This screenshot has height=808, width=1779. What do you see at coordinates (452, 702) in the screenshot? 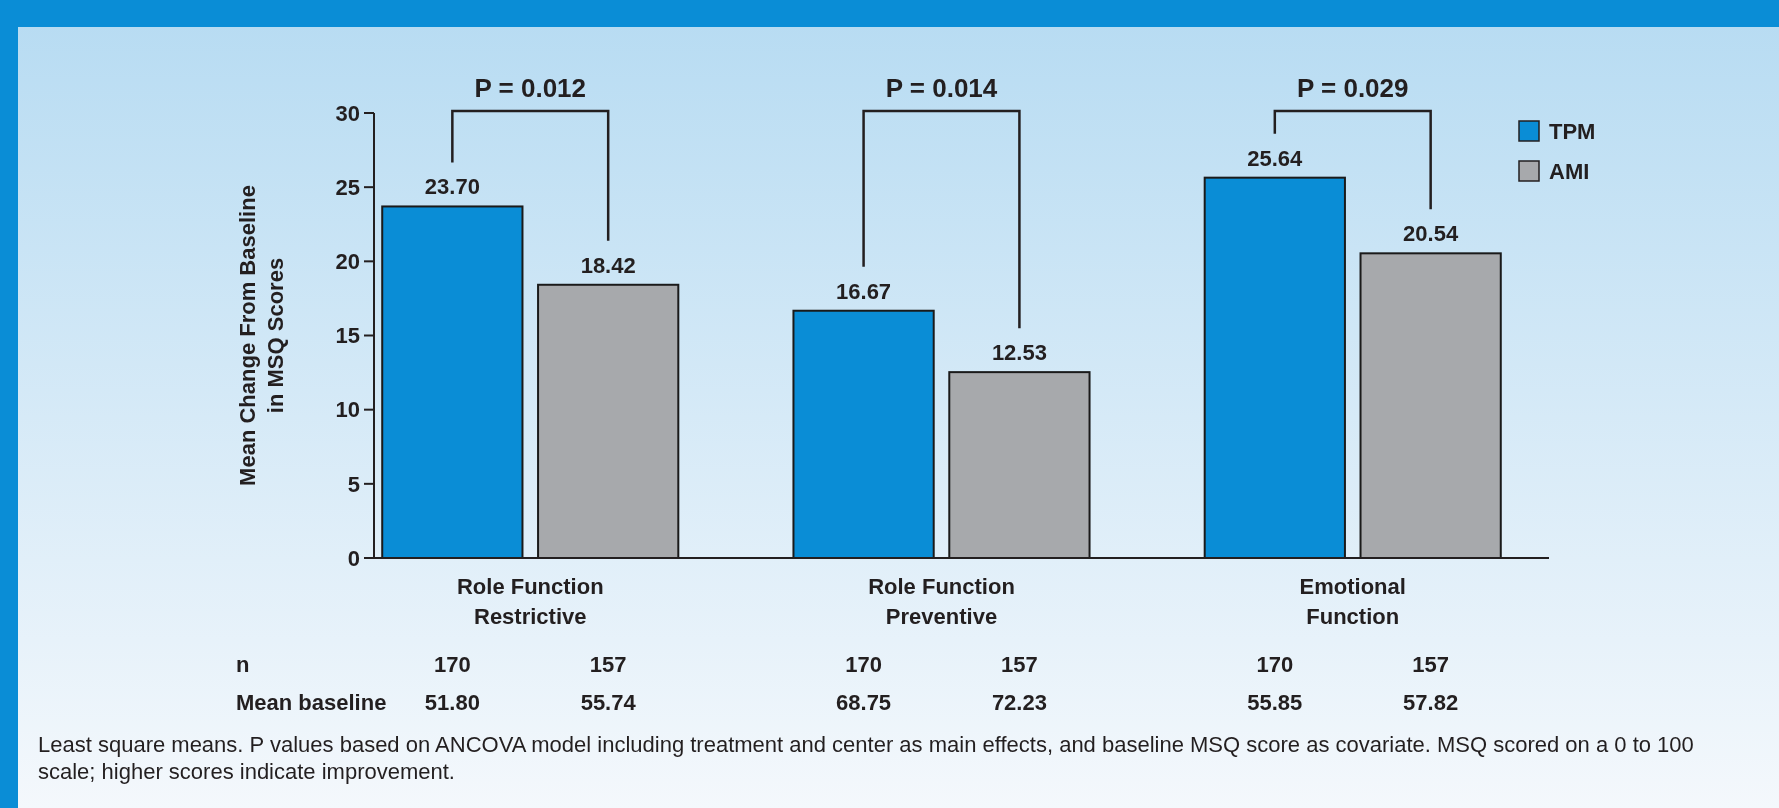
I see `text: 51.80` at bounding box center [452, 702].